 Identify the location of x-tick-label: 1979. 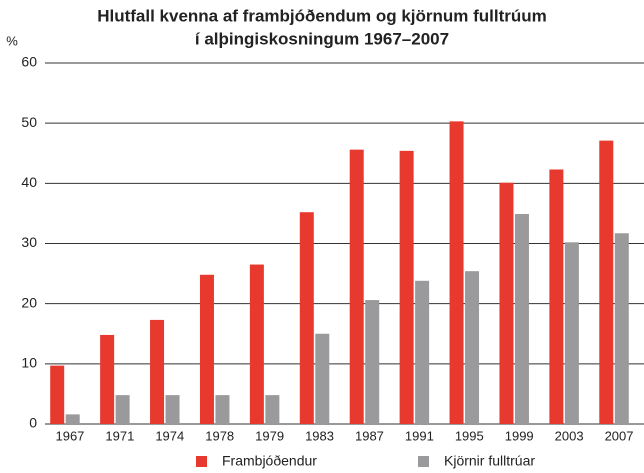
(269, 435).